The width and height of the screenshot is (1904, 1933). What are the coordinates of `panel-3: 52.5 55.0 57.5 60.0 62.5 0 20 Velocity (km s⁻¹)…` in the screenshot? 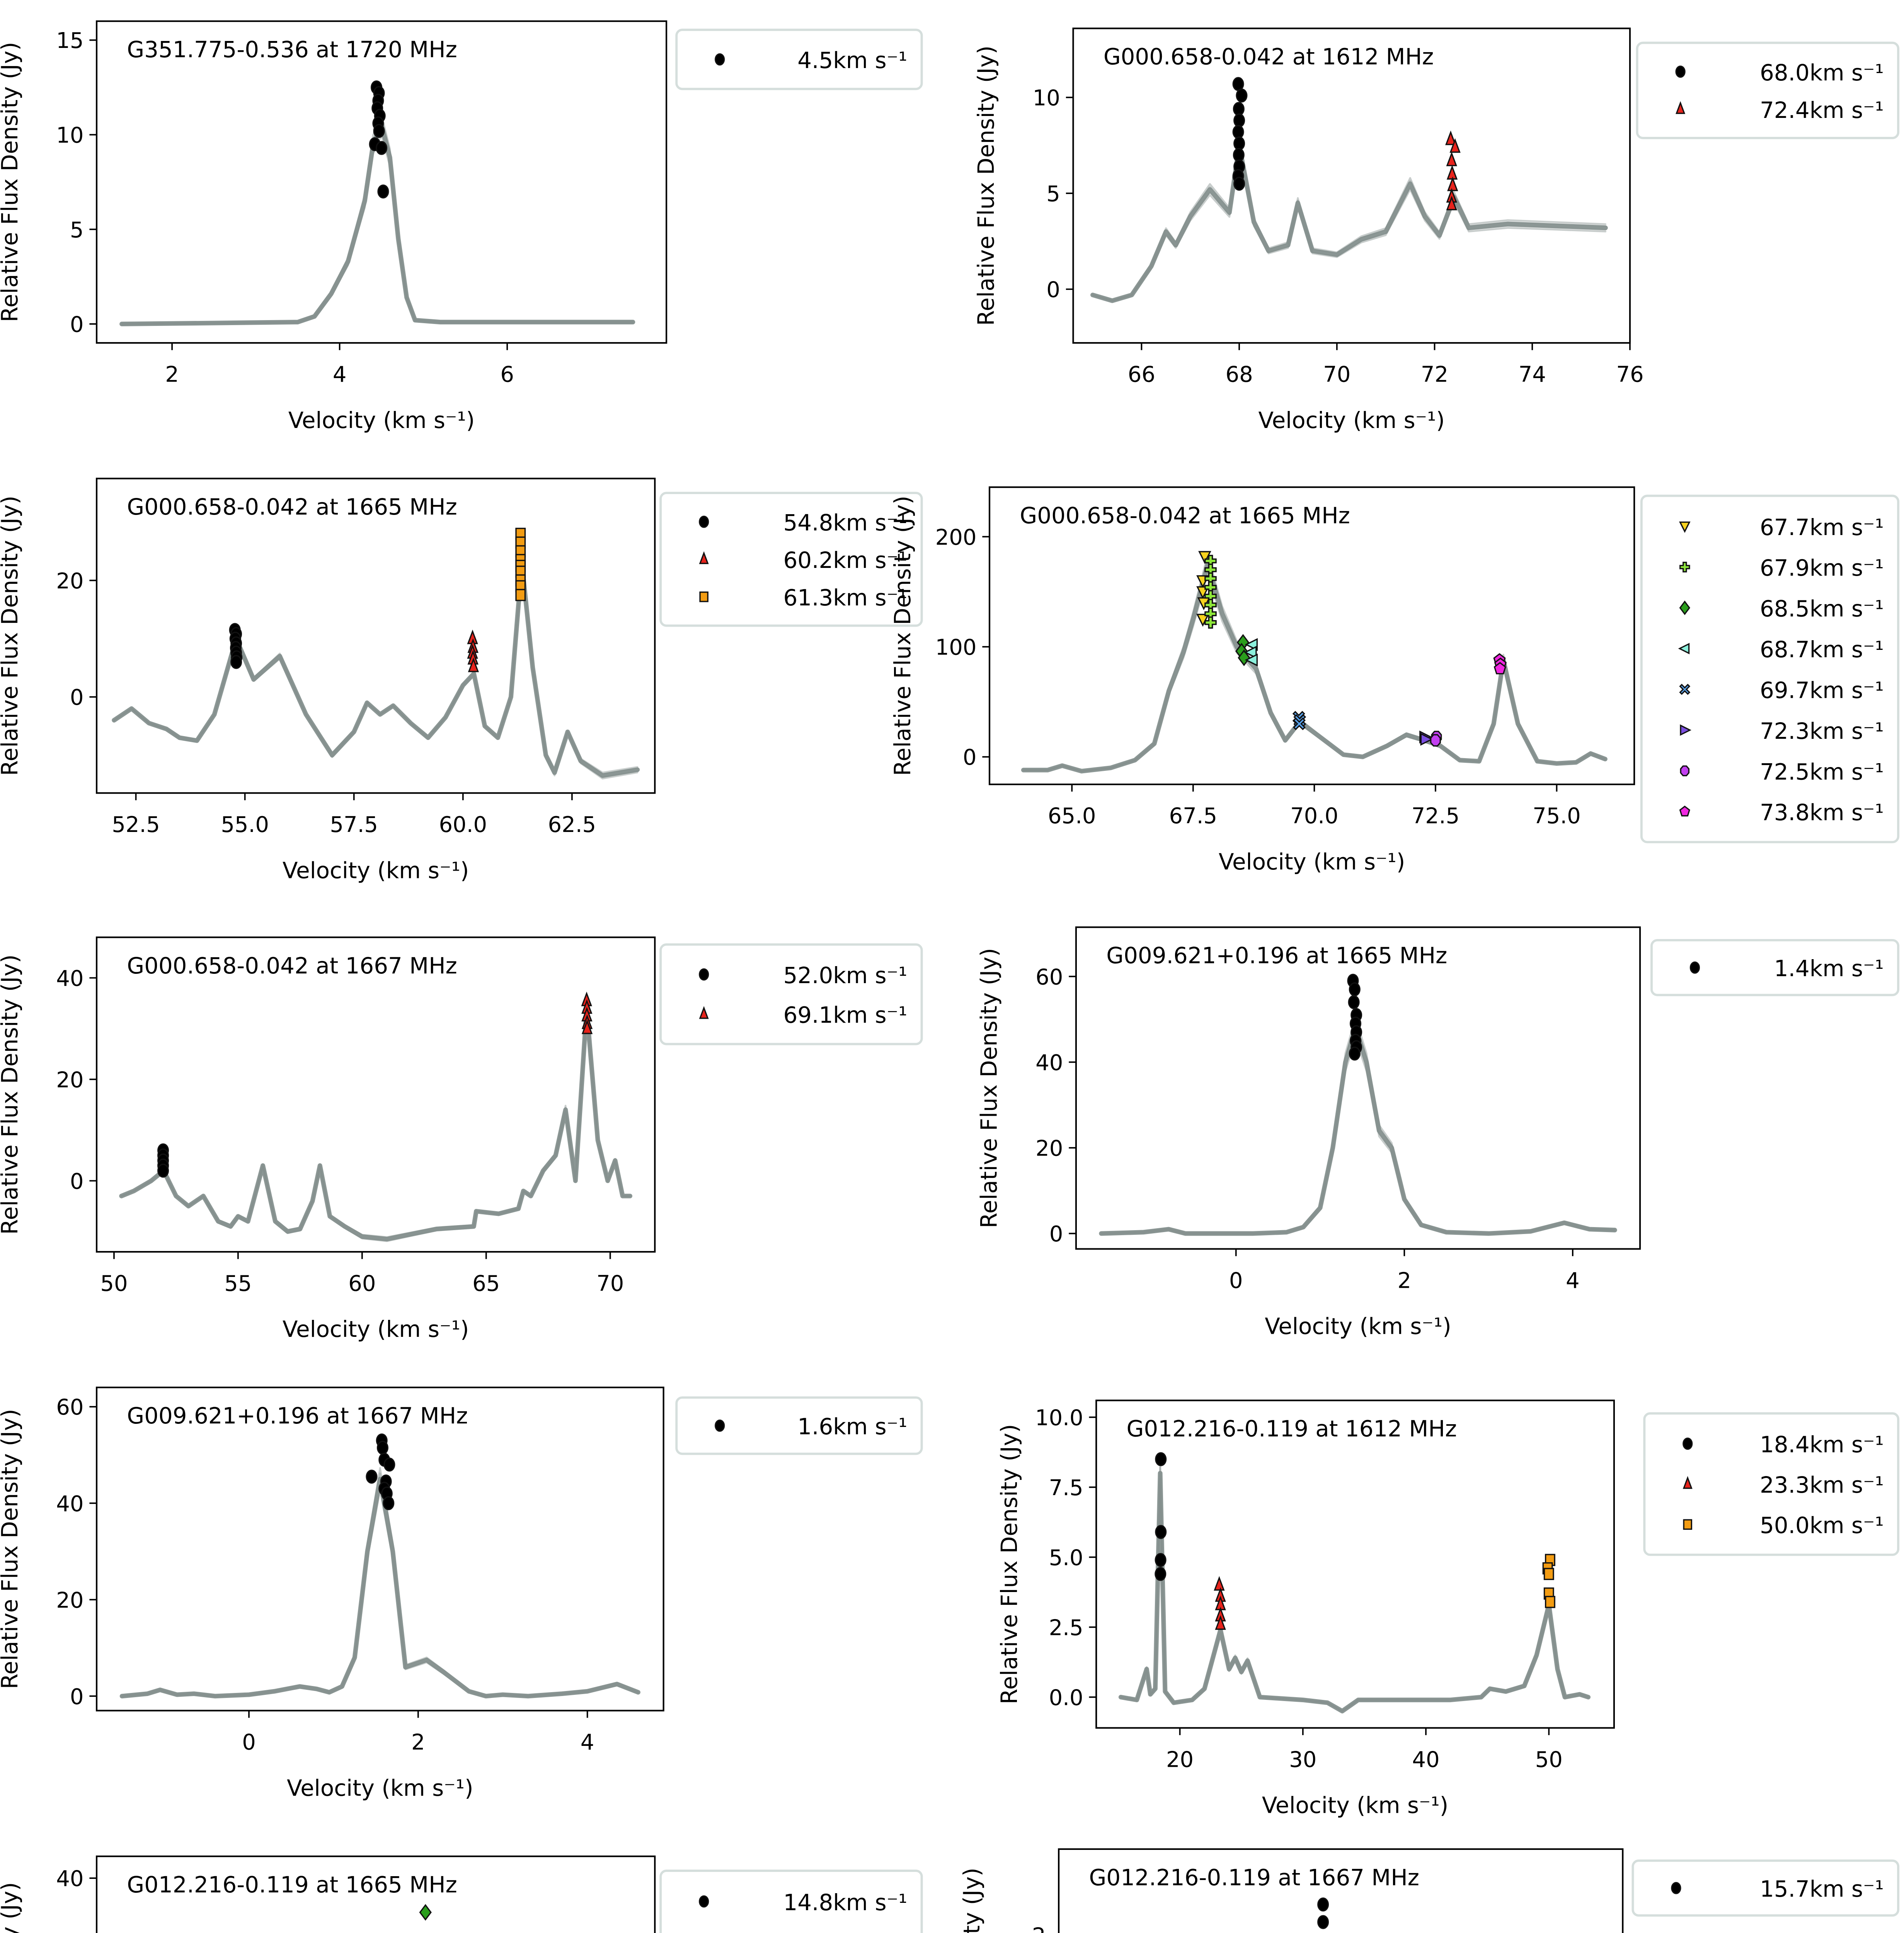 It's located at (461, 680).